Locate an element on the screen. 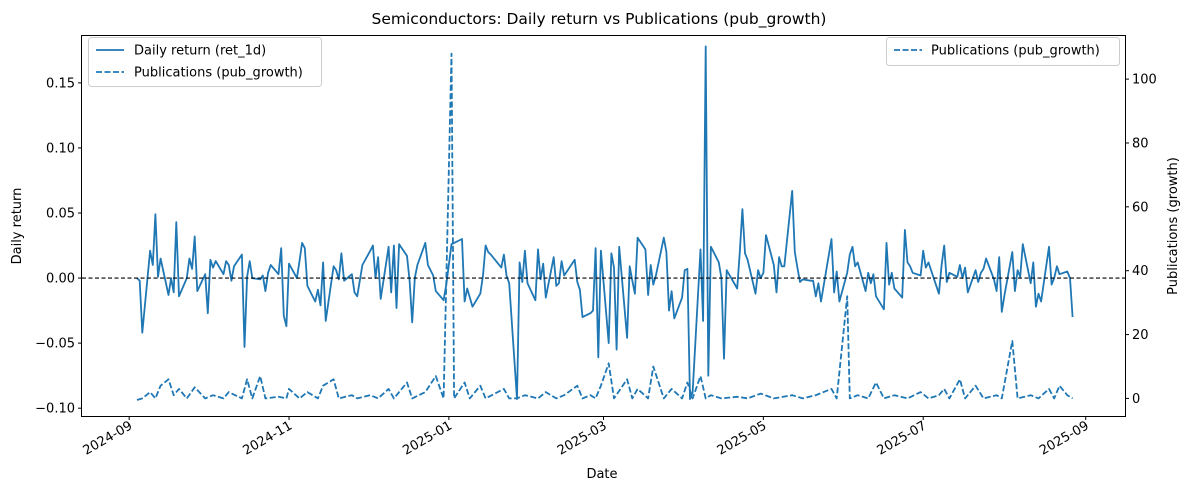 The height and width of the screenshot is (490, 1189). x-axis-label: Date is located at coordinates (601, 474).